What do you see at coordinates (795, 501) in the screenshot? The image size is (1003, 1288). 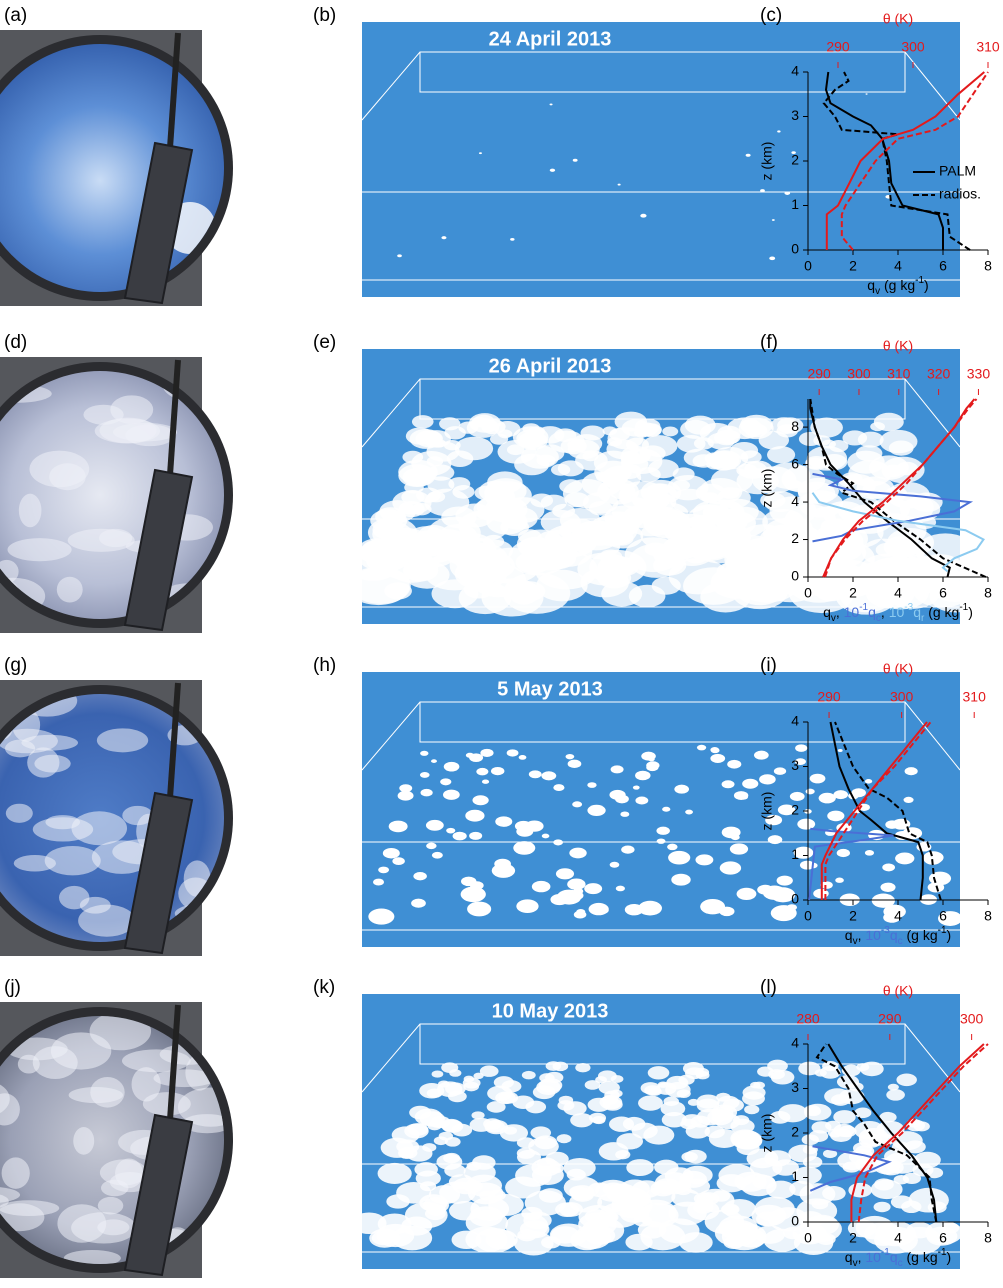 I see `y-tick-label: 4` at bounding box center [795, 501].